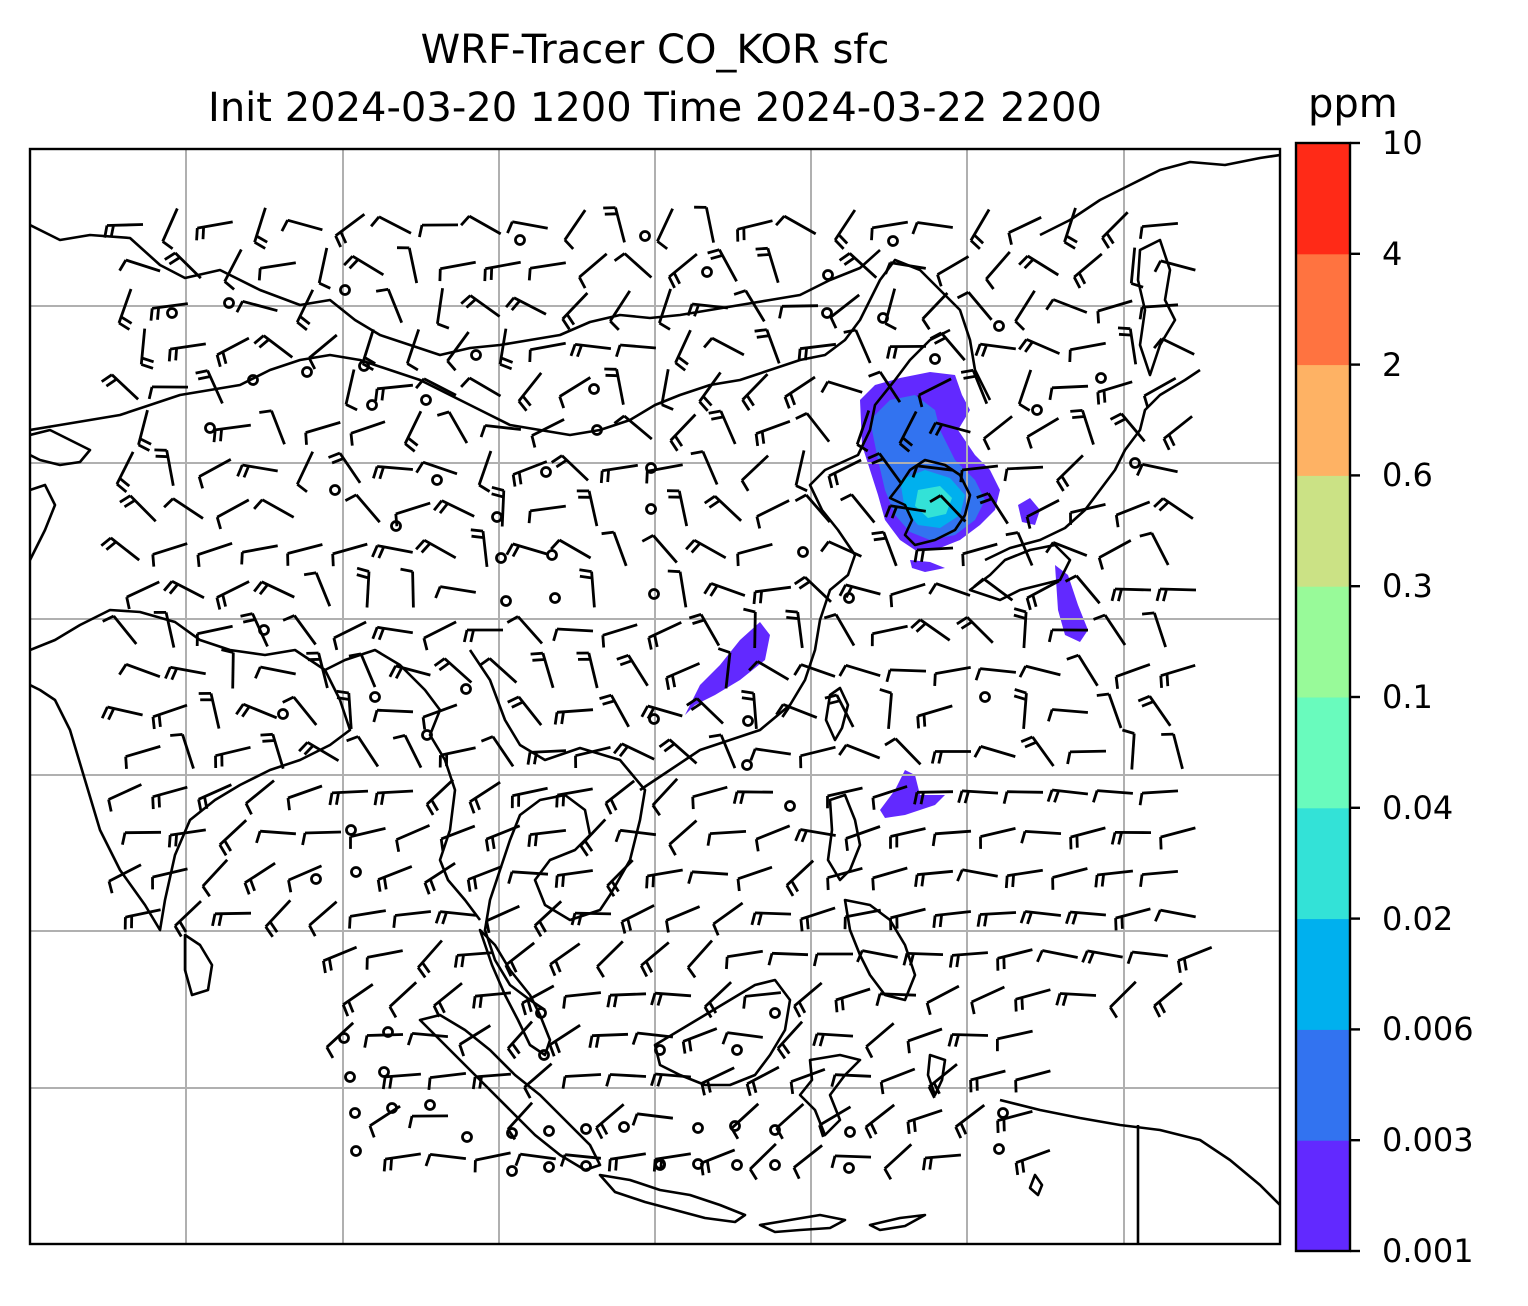  What do you see at coordinates (1428, 1251) in the screenshot?
I see `colorbar-tick-label: 0.001` at bounding box center [1428, 1251].